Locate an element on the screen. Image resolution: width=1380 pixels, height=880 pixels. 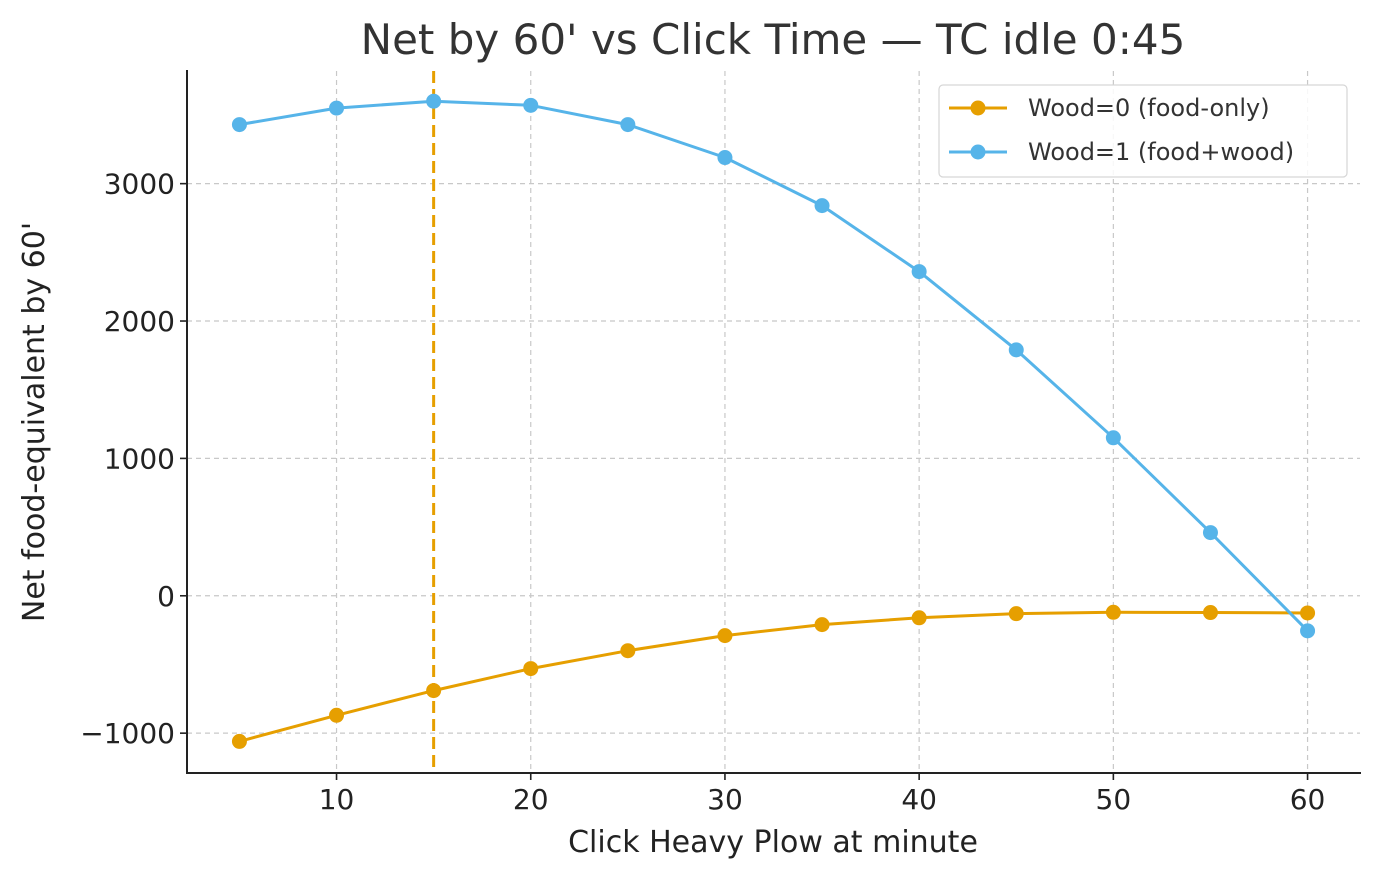
legend-label-1: Wood=1 (food+wood) is located at coordinates (1161, 152).